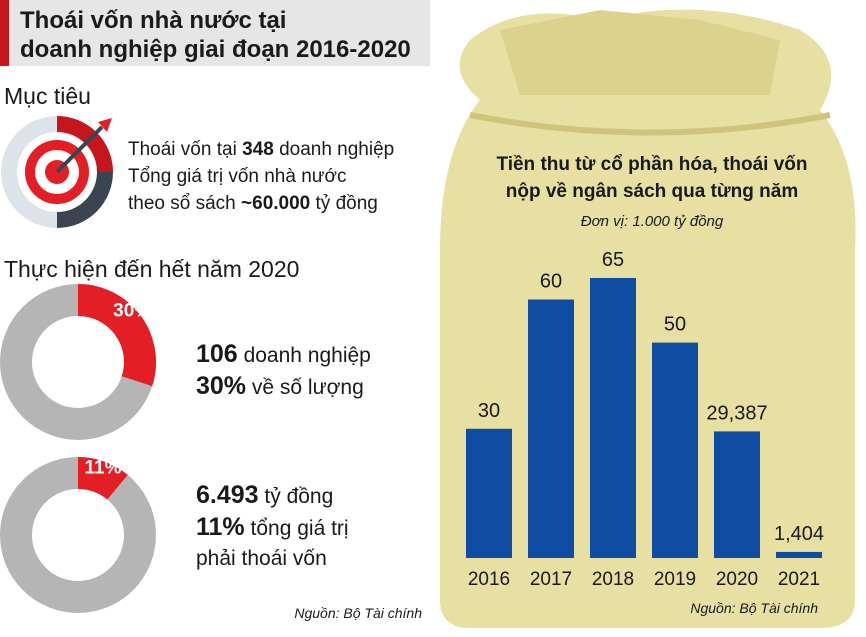 The image size is (866, 637). I want to click on text-part: Thoái vốn tại, so click(182, 149).